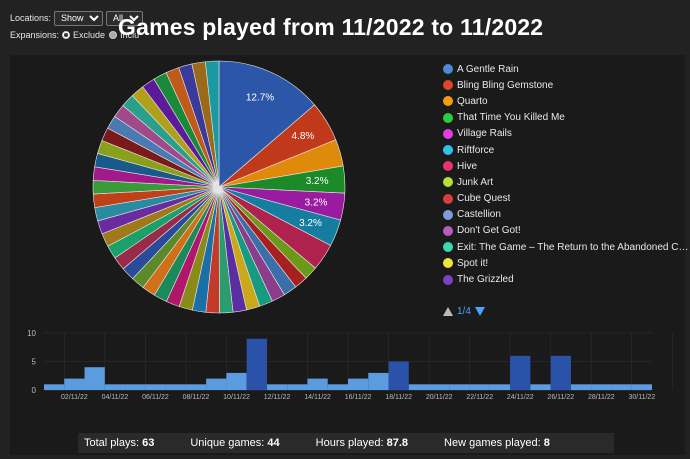 Image resolution: width=690 pixels, height=459 pixels. I want to click on include-radio-option: Inclu, so click(124, 35).